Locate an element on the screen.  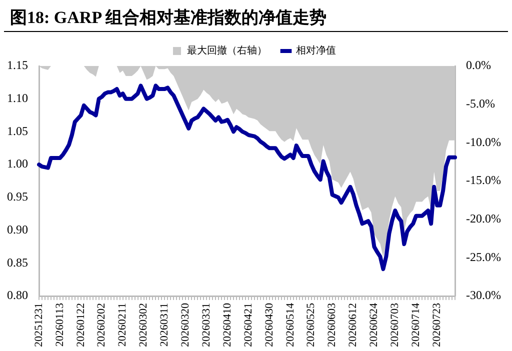
y2-tick-label: -5.0% is located at coordinates (481, 103).